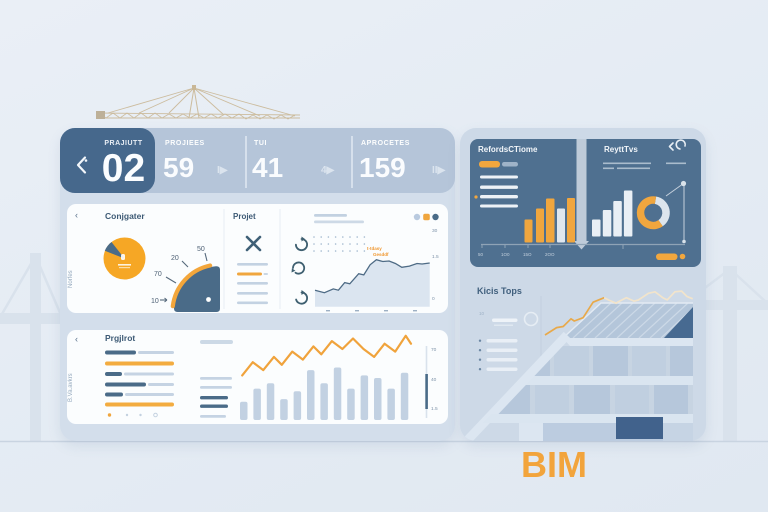  What do you see at coordinates (621, 149) in the screenshot?
I see `svg-text: ReyttTvs` at bounding box center [621, 149].